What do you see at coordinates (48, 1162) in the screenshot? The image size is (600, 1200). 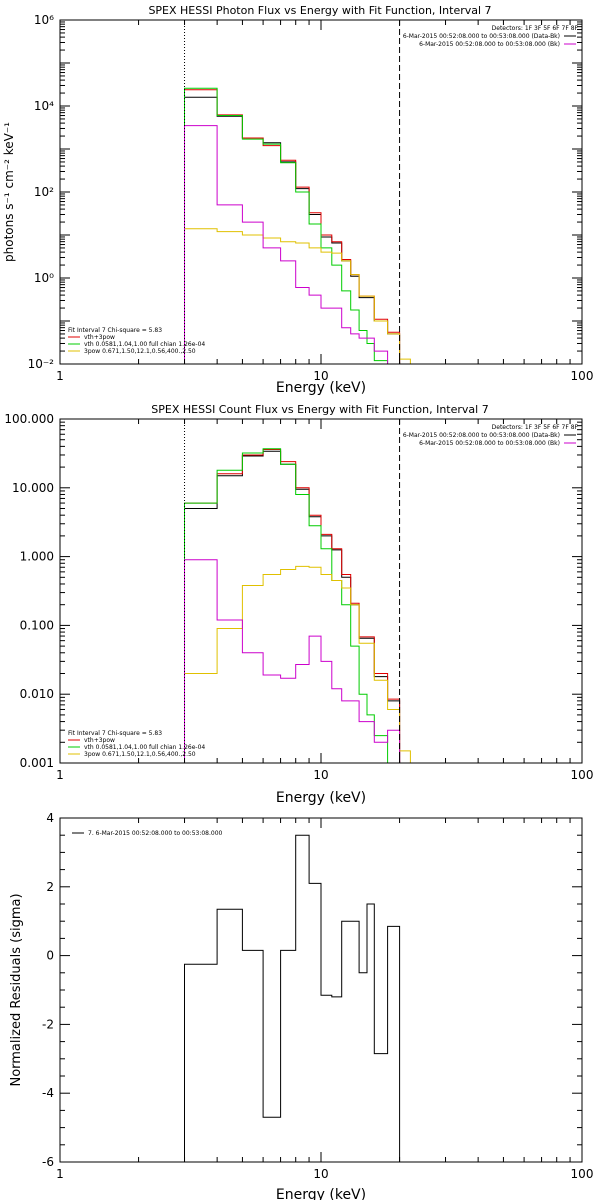 I see `residuals-ytick-label: -6` at bounding box center [48, 1162].